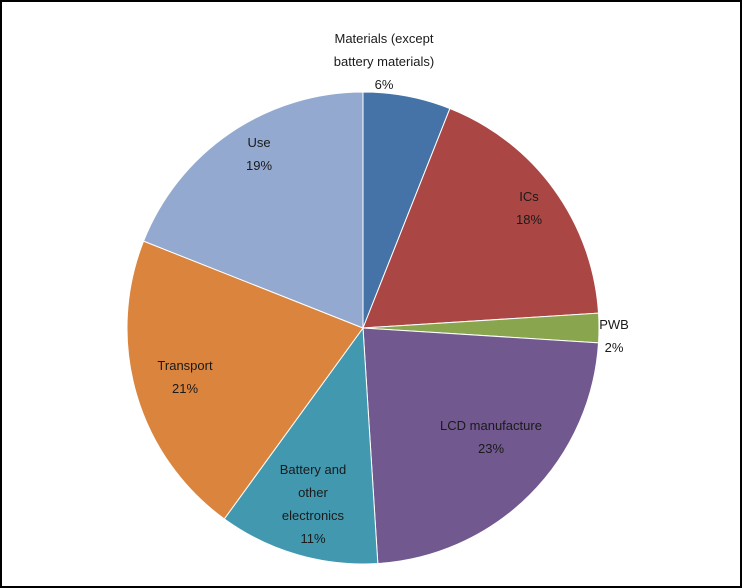  Describe the element at coordinates (614, 336) in the screenshot. I see `slice-label-pwb: PWB 2%` at that location.